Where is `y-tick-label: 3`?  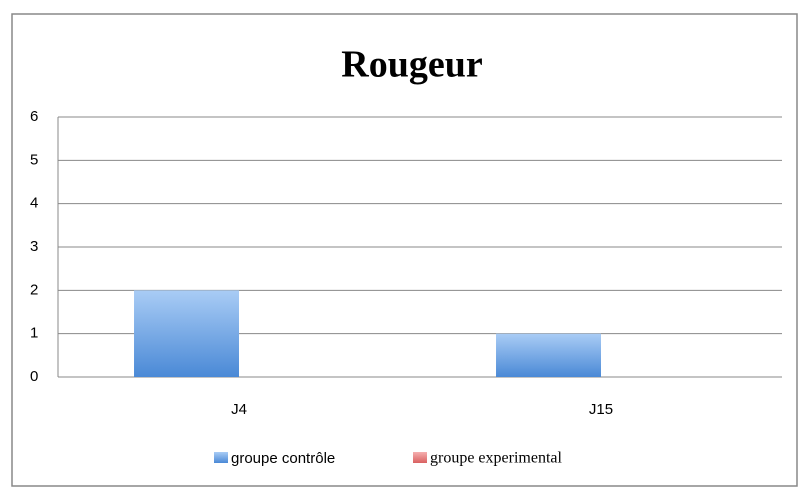
y-tick-label: 3 is located at coordinates (34, 246).